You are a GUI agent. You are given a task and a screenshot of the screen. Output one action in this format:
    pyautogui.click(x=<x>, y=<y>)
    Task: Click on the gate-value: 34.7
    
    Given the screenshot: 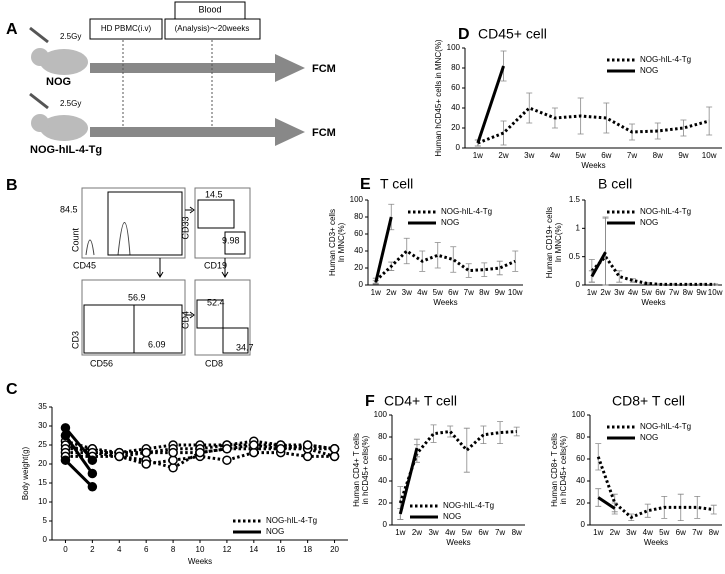 What is the action you would take?
    pyautogui.click(x=245, y=347)
    